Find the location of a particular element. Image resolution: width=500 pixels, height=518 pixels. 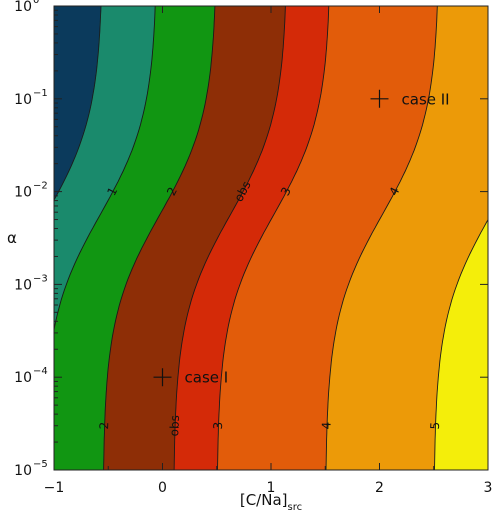

x-tick-label: 3 is located at coordinates (488, 488).